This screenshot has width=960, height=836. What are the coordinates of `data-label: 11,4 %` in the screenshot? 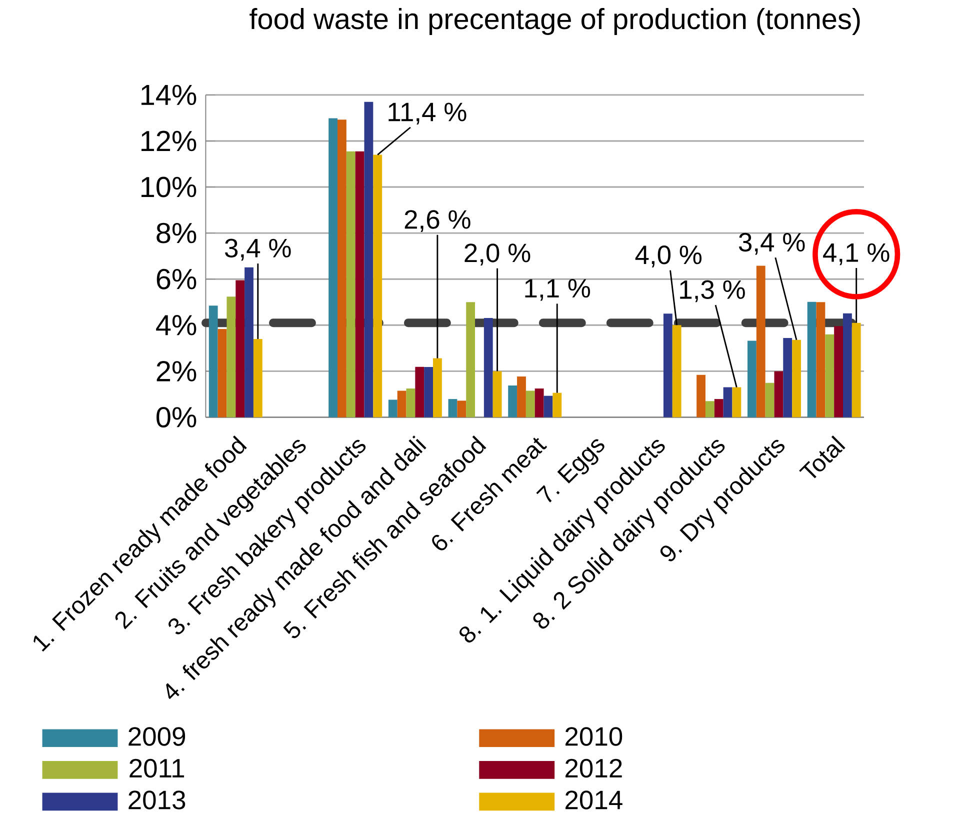 It's located at (427, 113).